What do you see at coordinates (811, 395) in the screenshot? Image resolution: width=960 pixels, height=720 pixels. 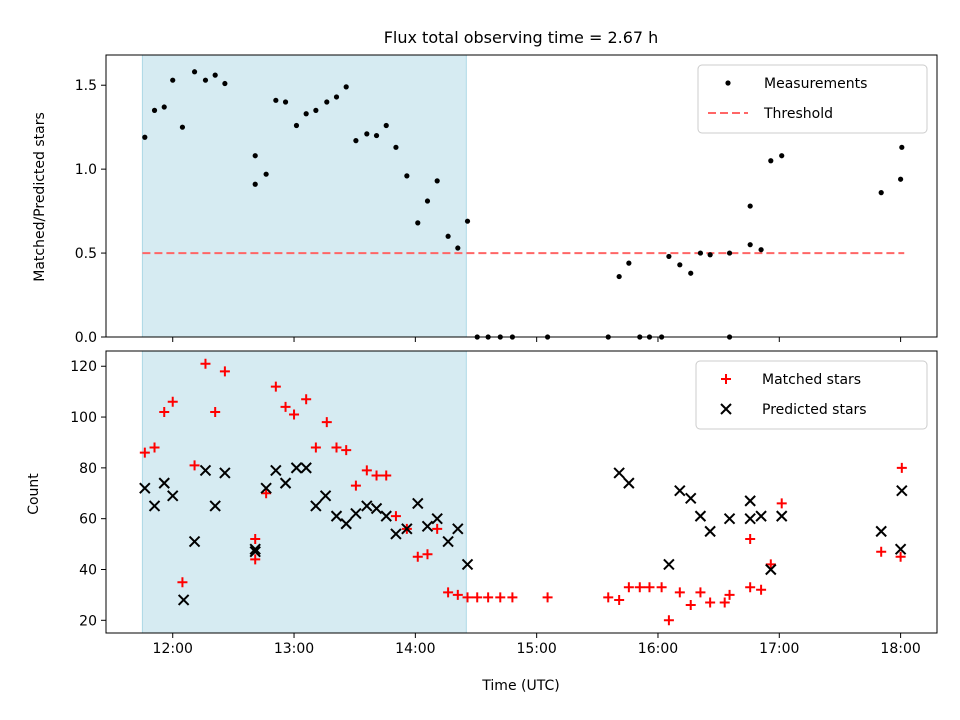 I see `legend: Matched stars Predicted stars` at bounding box center [811, 395].